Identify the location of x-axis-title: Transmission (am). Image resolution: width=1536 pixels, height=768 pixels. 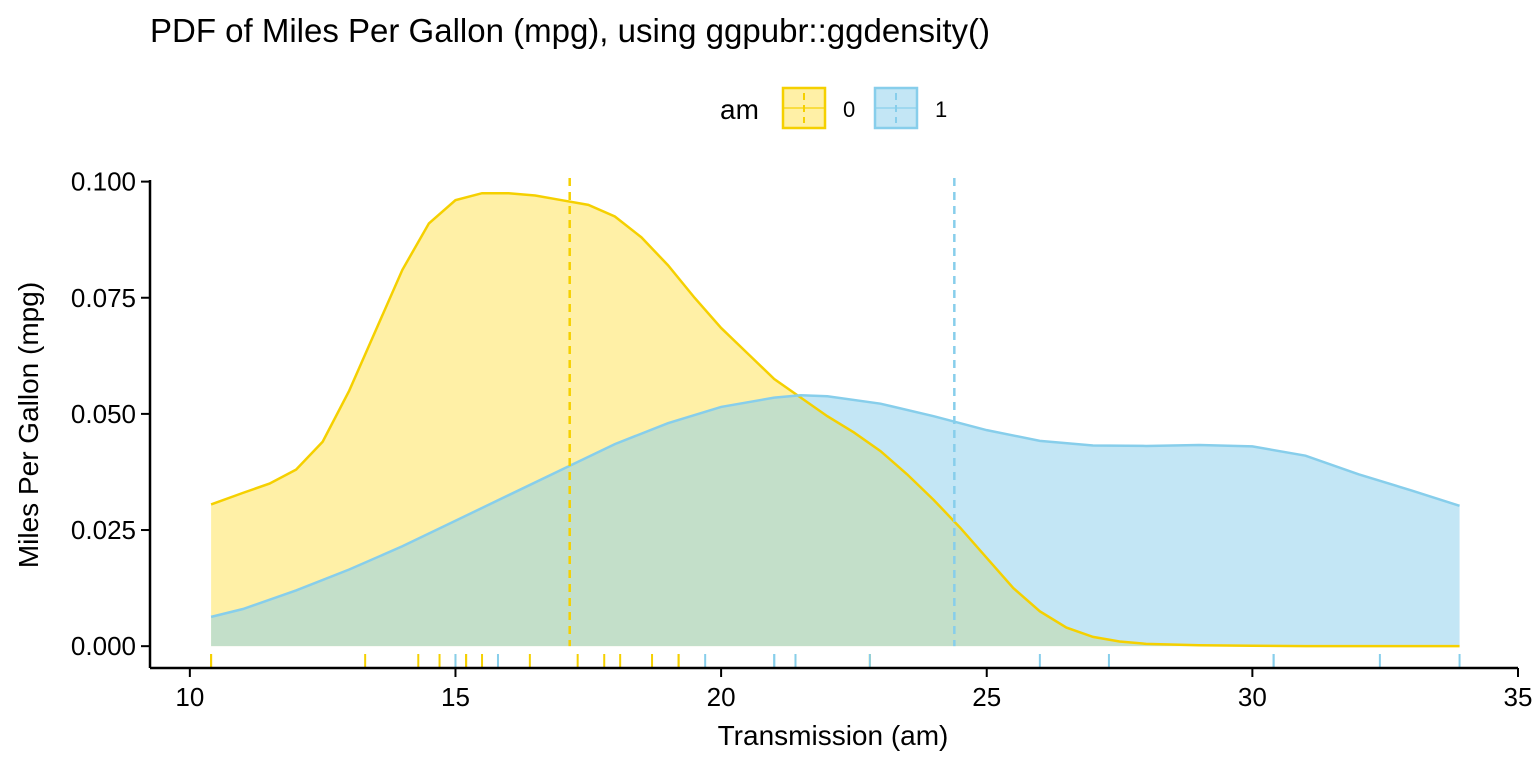
(833, 735).